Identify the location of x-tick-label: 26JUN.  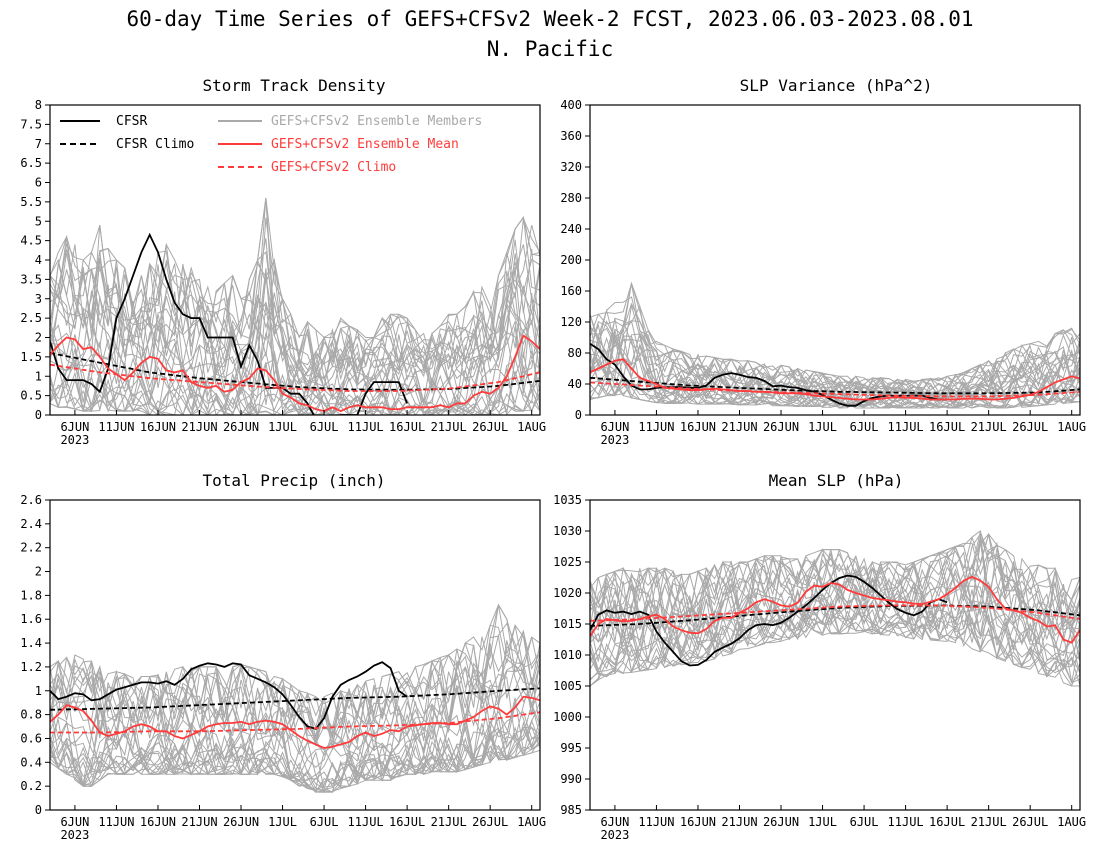
(781, 822).